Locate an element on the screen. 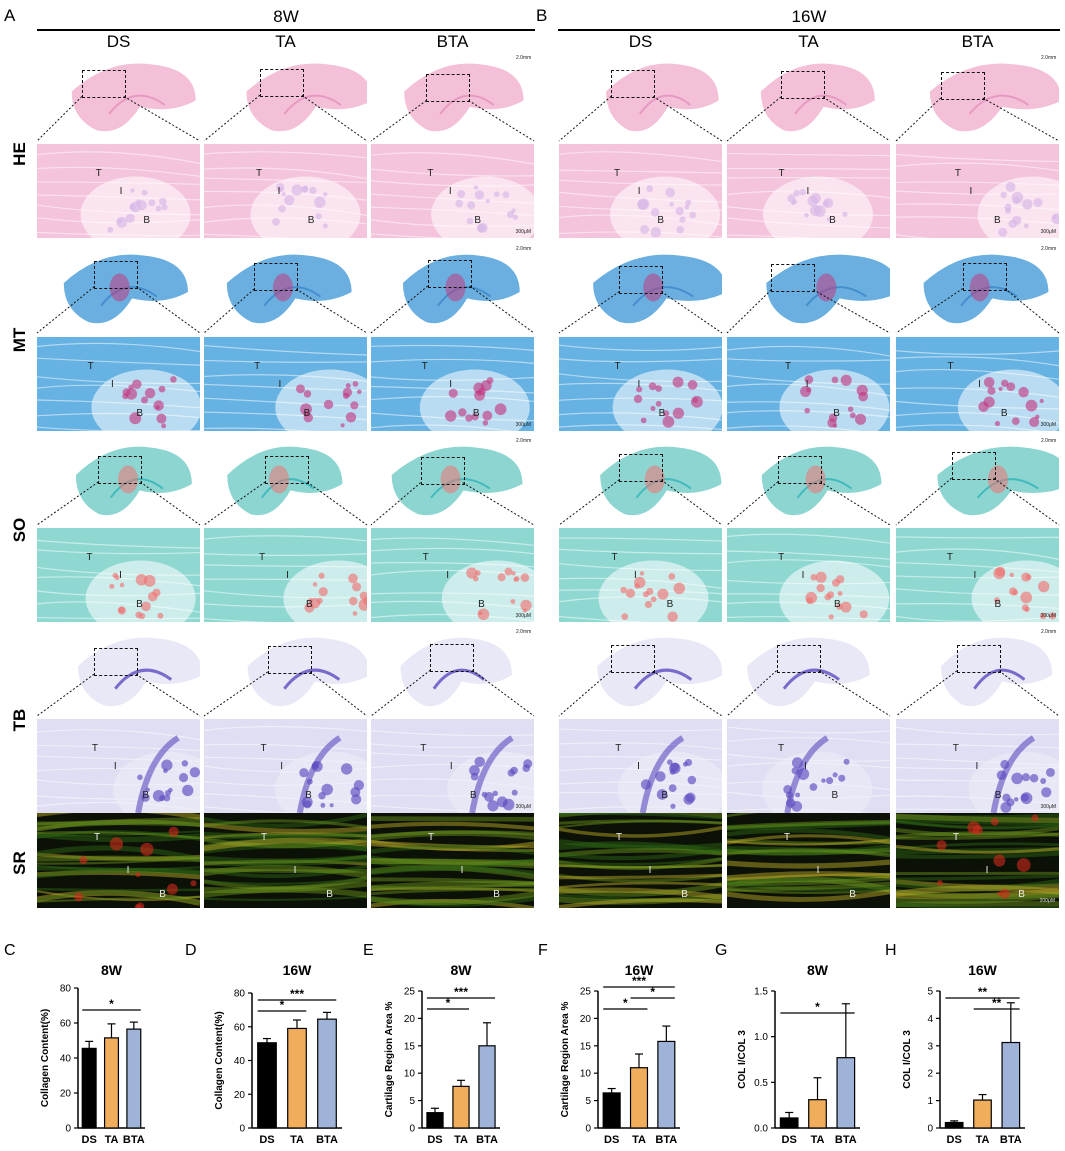  zoom-image-he-1: T I B is located at coordinates (285, 191).